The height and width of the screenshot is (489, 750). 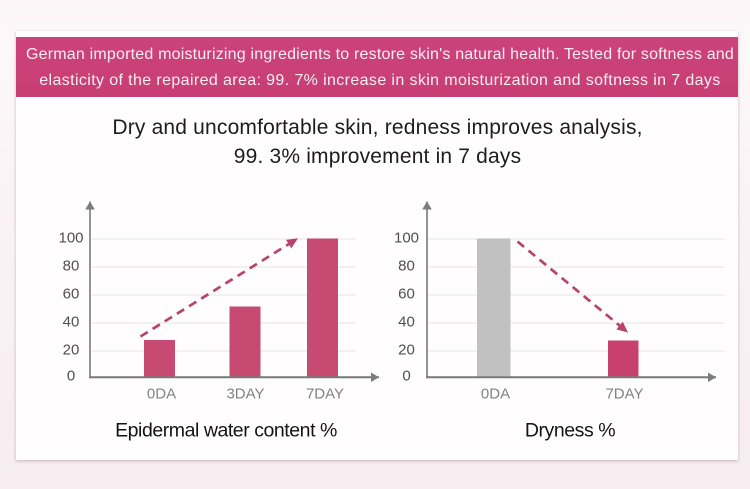 I want to click on svg-text: 3DAY, so click(x=245, y=394).